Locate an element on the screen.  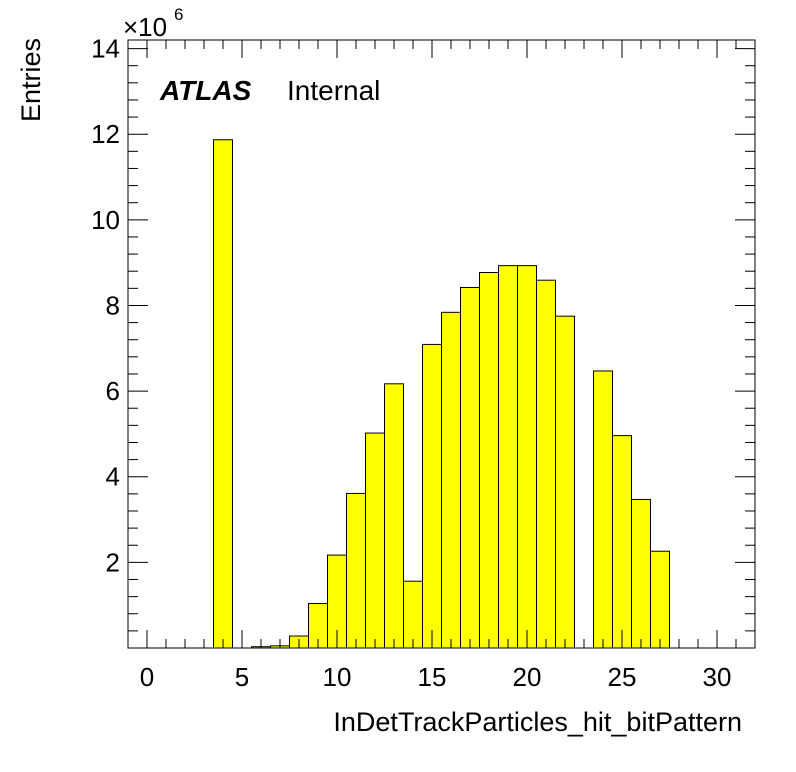
y-multiplier-exponent: 6 is located at coordinates (178, 14).